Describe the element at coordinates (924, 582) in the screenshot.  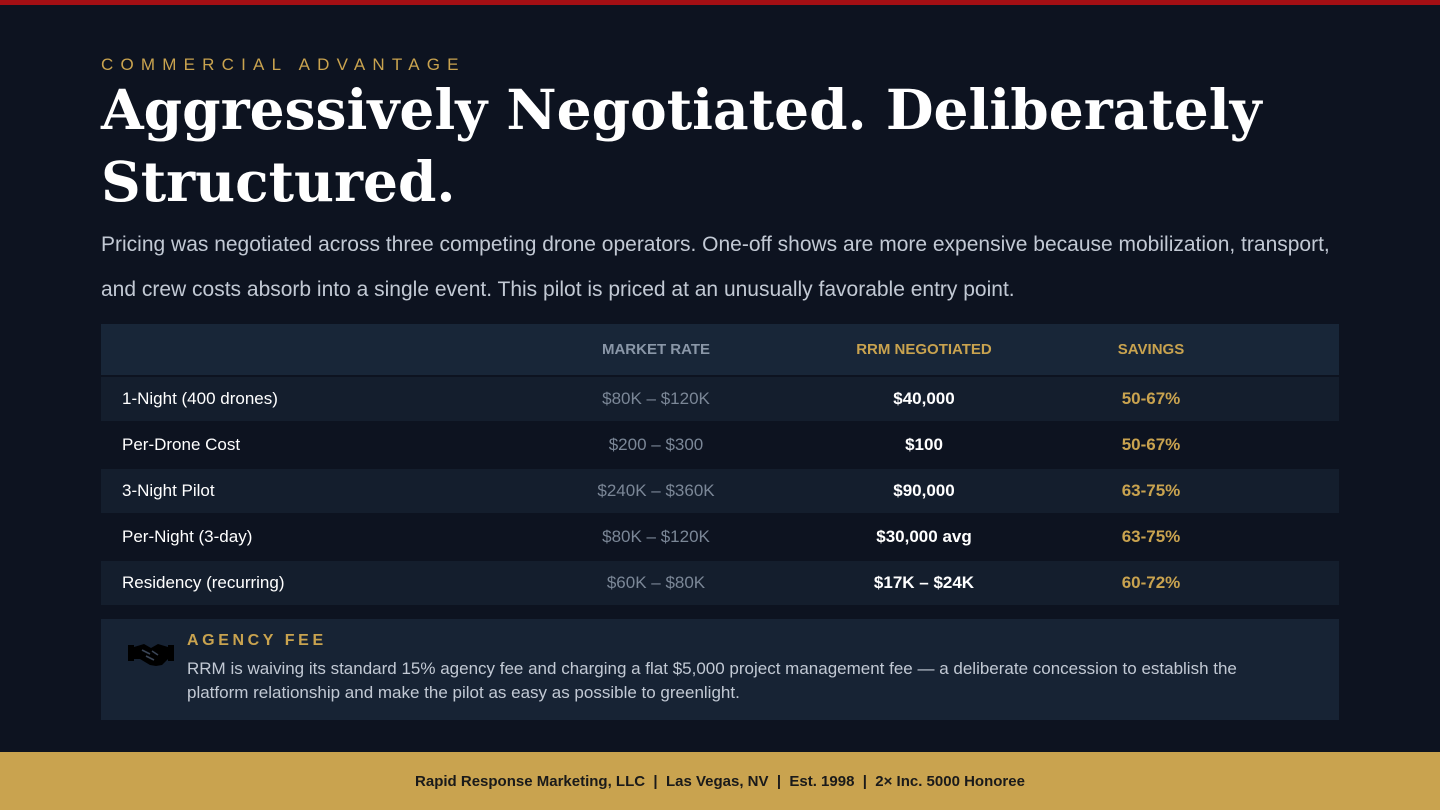
I see `row-negotiated: $17K – $24K` at that location.